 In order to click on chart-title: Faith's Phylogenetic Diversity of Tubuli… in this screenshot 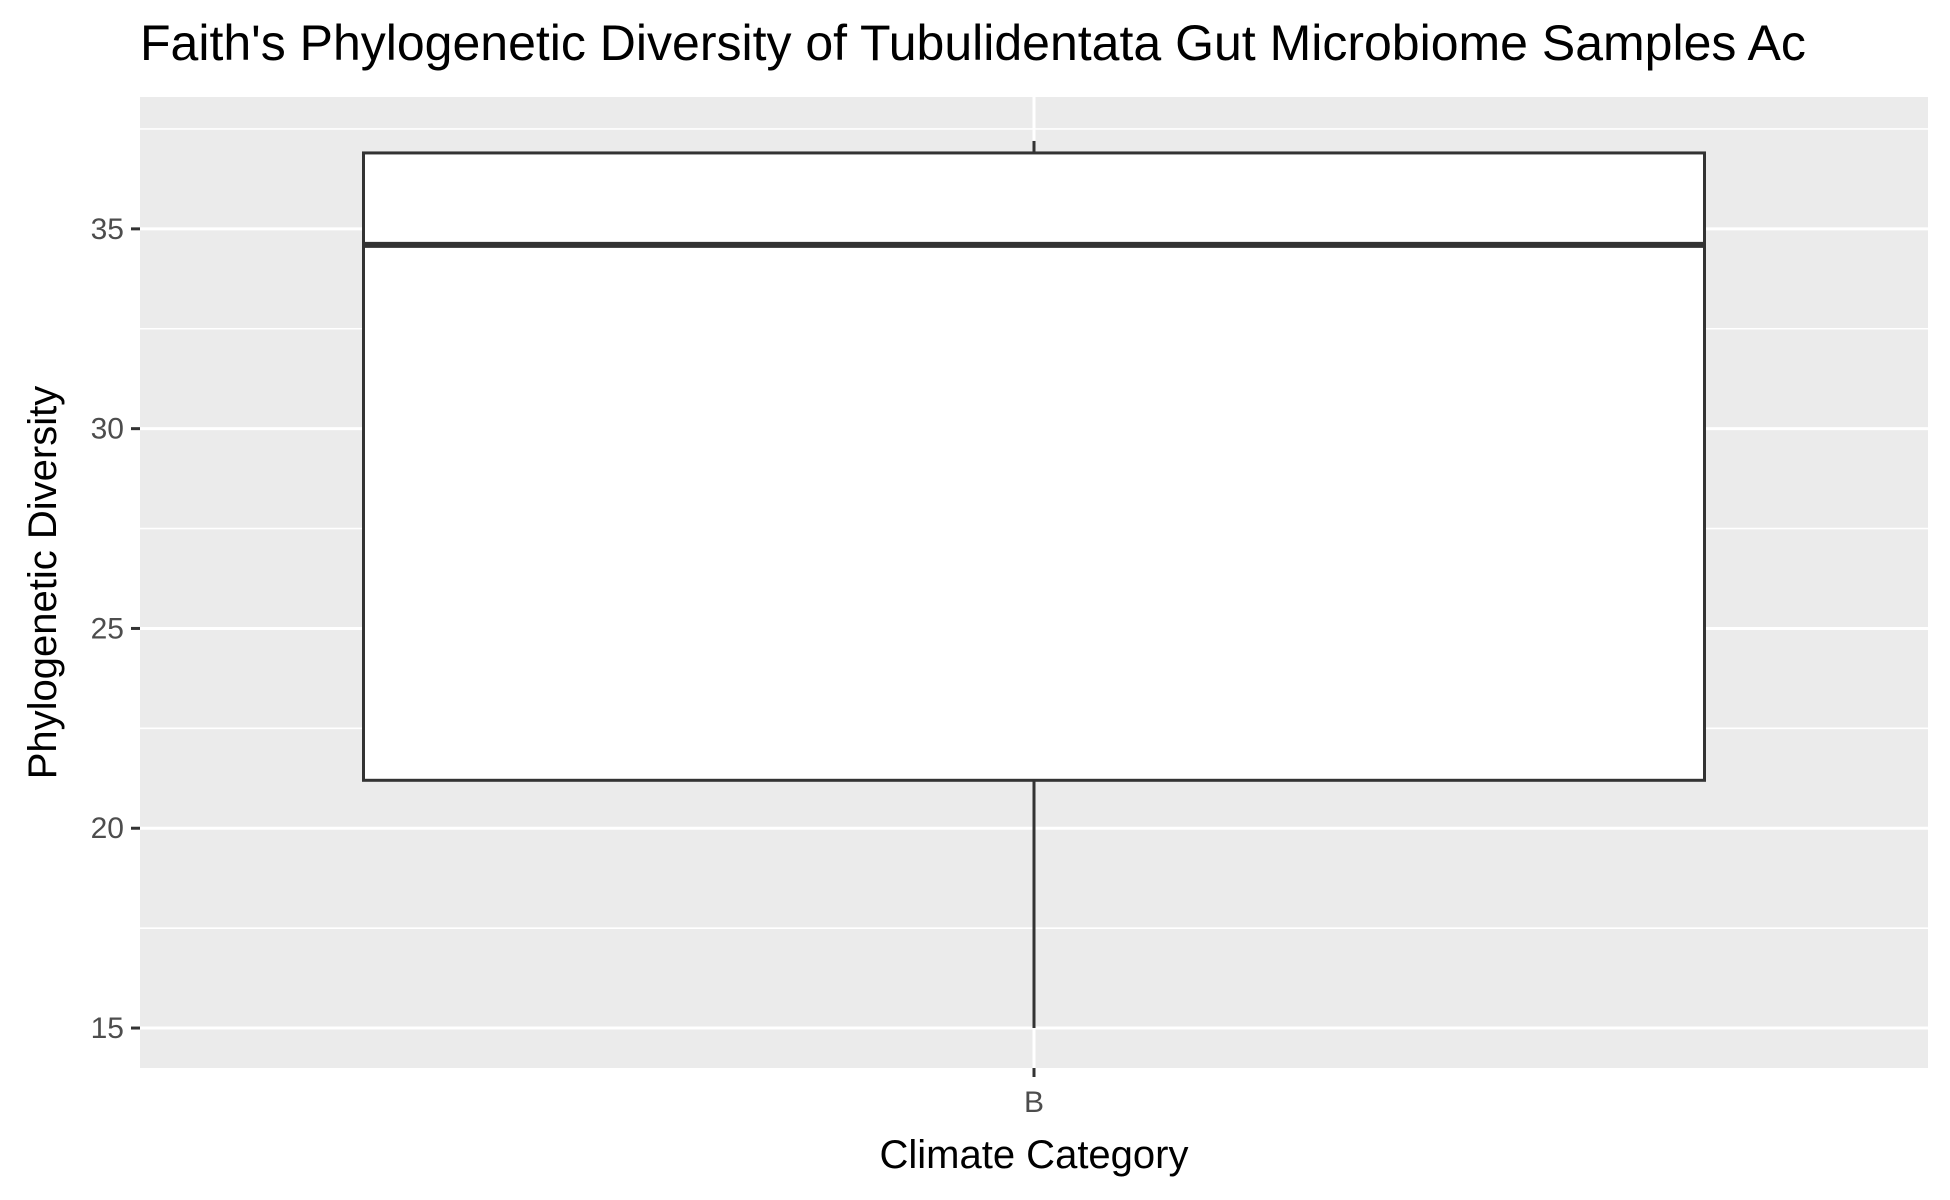, I will do `click(973, 43)`.